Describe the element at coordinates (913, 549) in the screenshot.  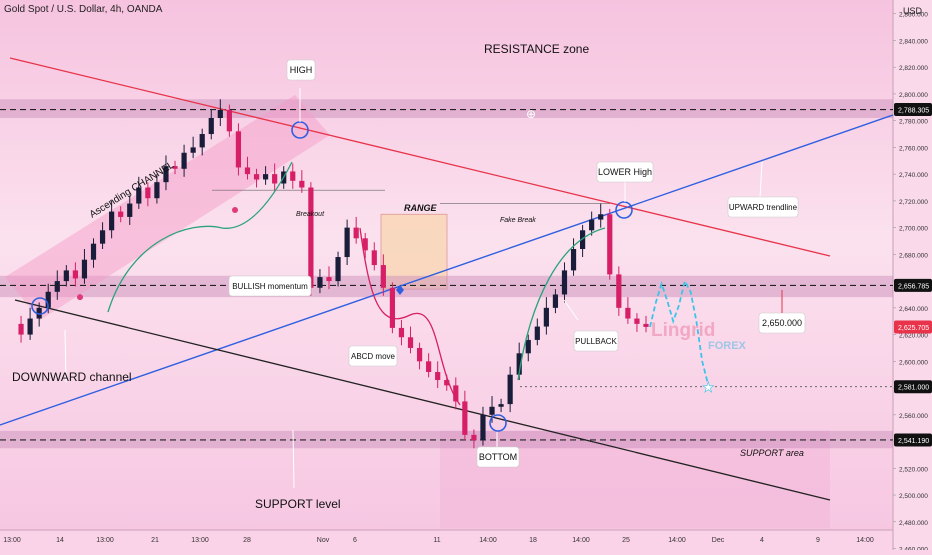
I see `price-tick-label: 2,460.000` at that location.